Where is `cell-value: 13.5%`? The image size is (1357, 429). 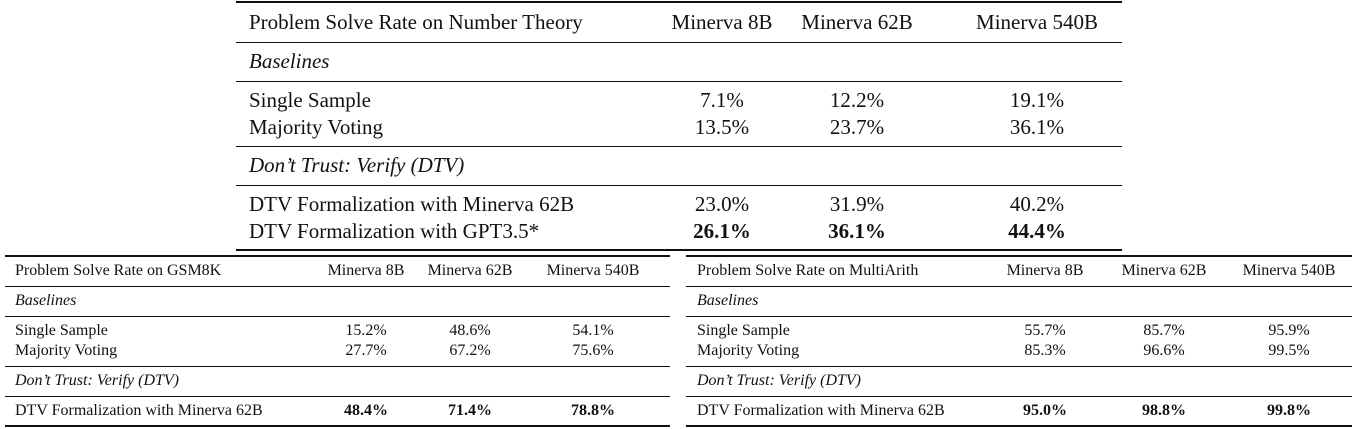 cell-value: 13.5% is located at coordinates (722, 126).